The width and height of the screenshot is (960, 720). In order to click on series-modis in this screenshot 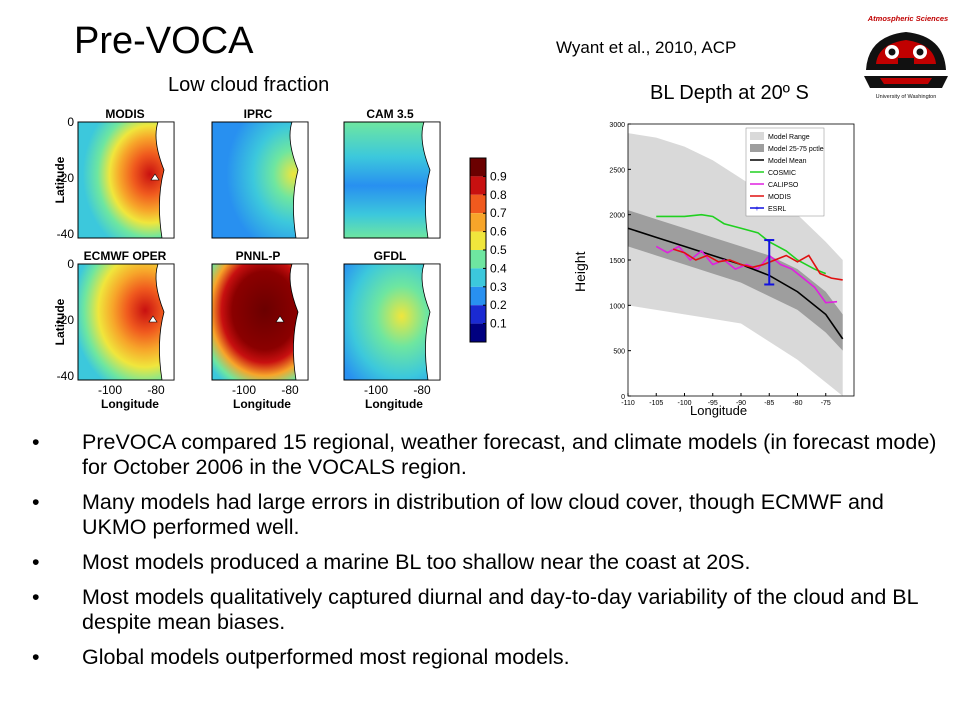, I will do `click(757, 264)`.